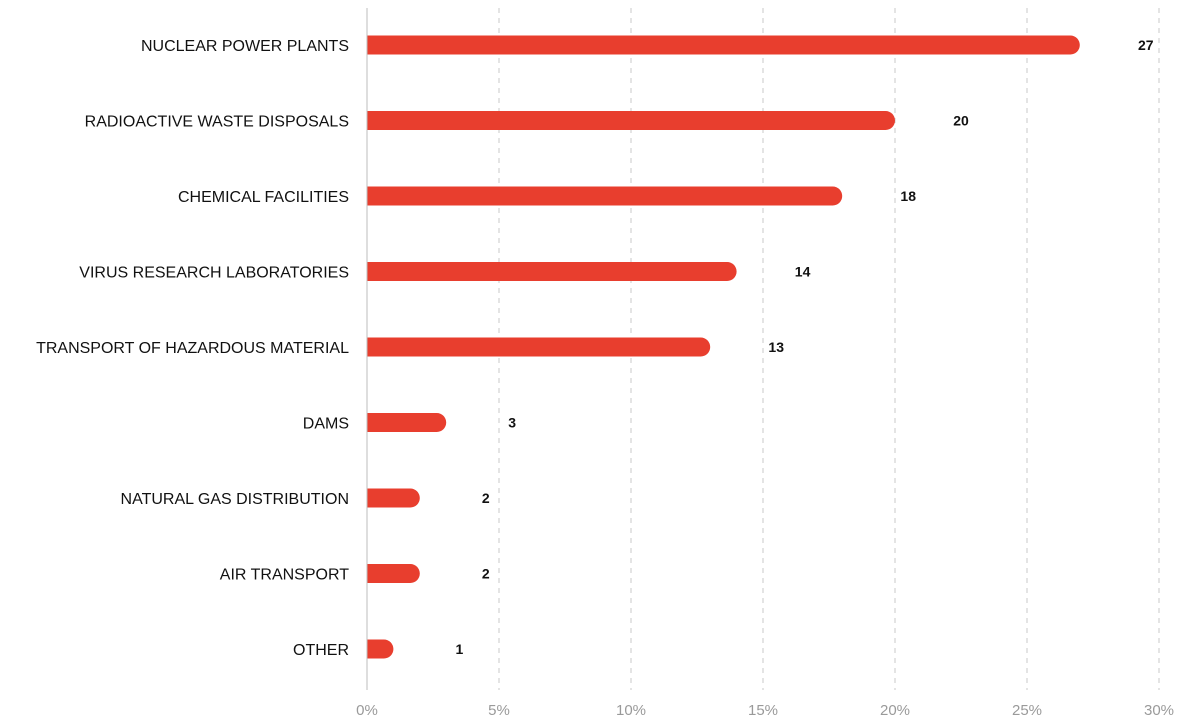  What do you see at coordinates (895, 710) in the screenshot?
I see `x-tick-label: 20%` at bounding box center [895, 710].